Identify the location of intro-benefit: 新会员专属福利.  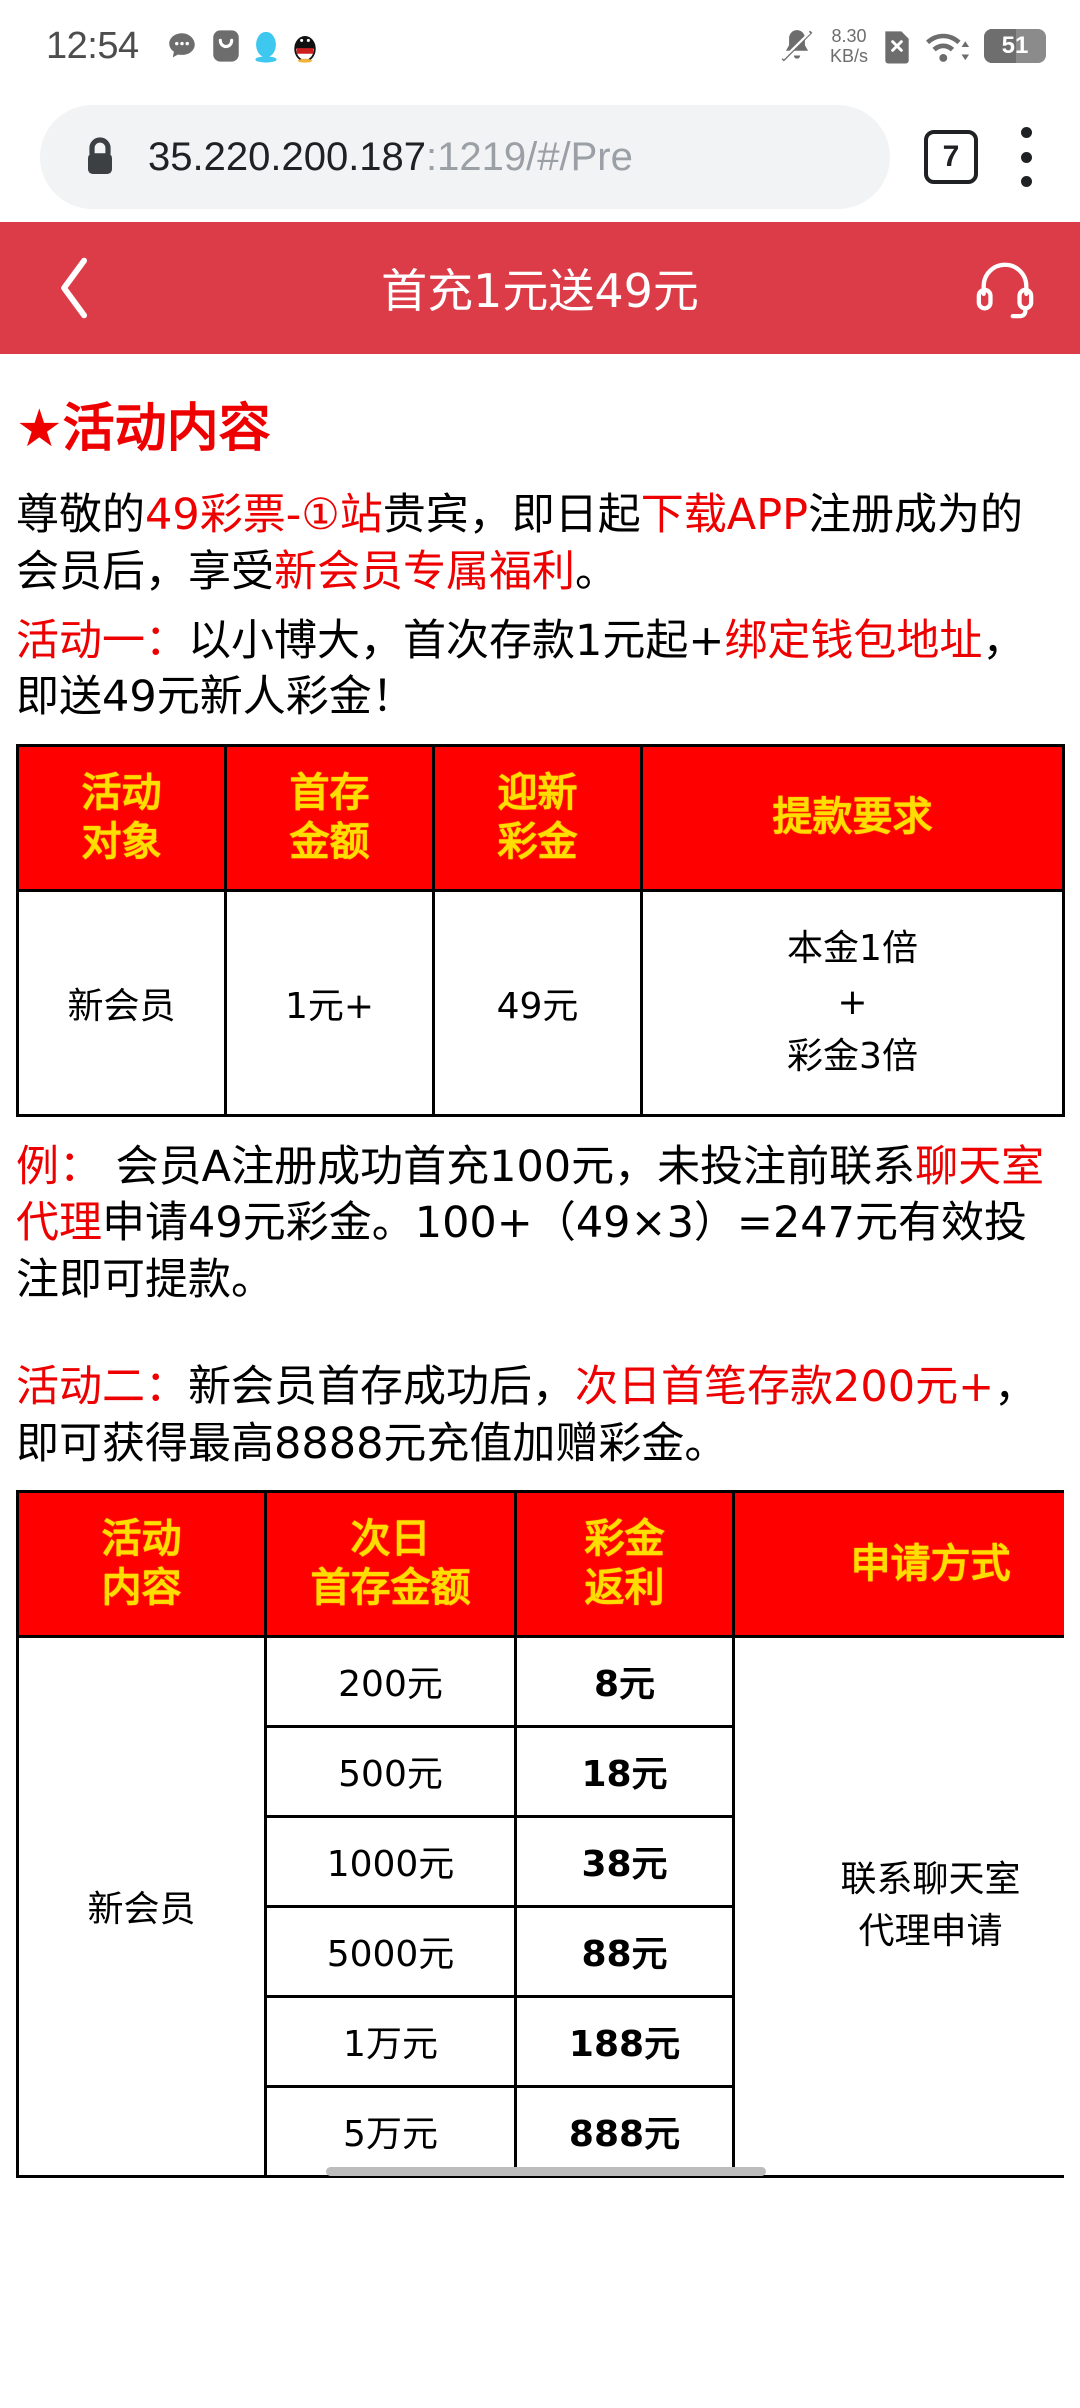
(424, 571).